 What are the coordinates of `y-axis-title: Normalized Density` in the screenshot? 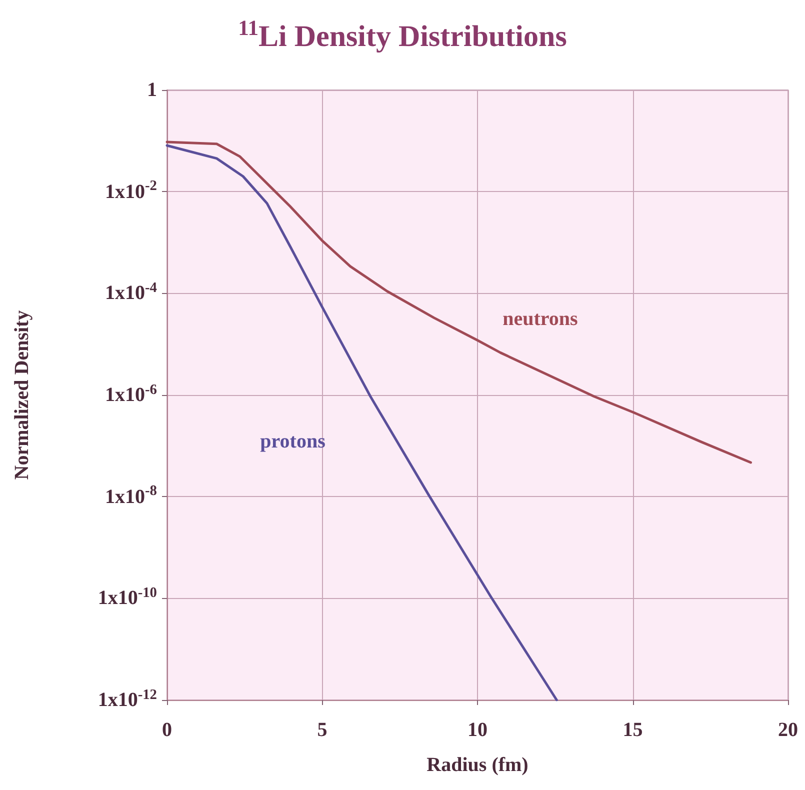 It's located at (22, 395).